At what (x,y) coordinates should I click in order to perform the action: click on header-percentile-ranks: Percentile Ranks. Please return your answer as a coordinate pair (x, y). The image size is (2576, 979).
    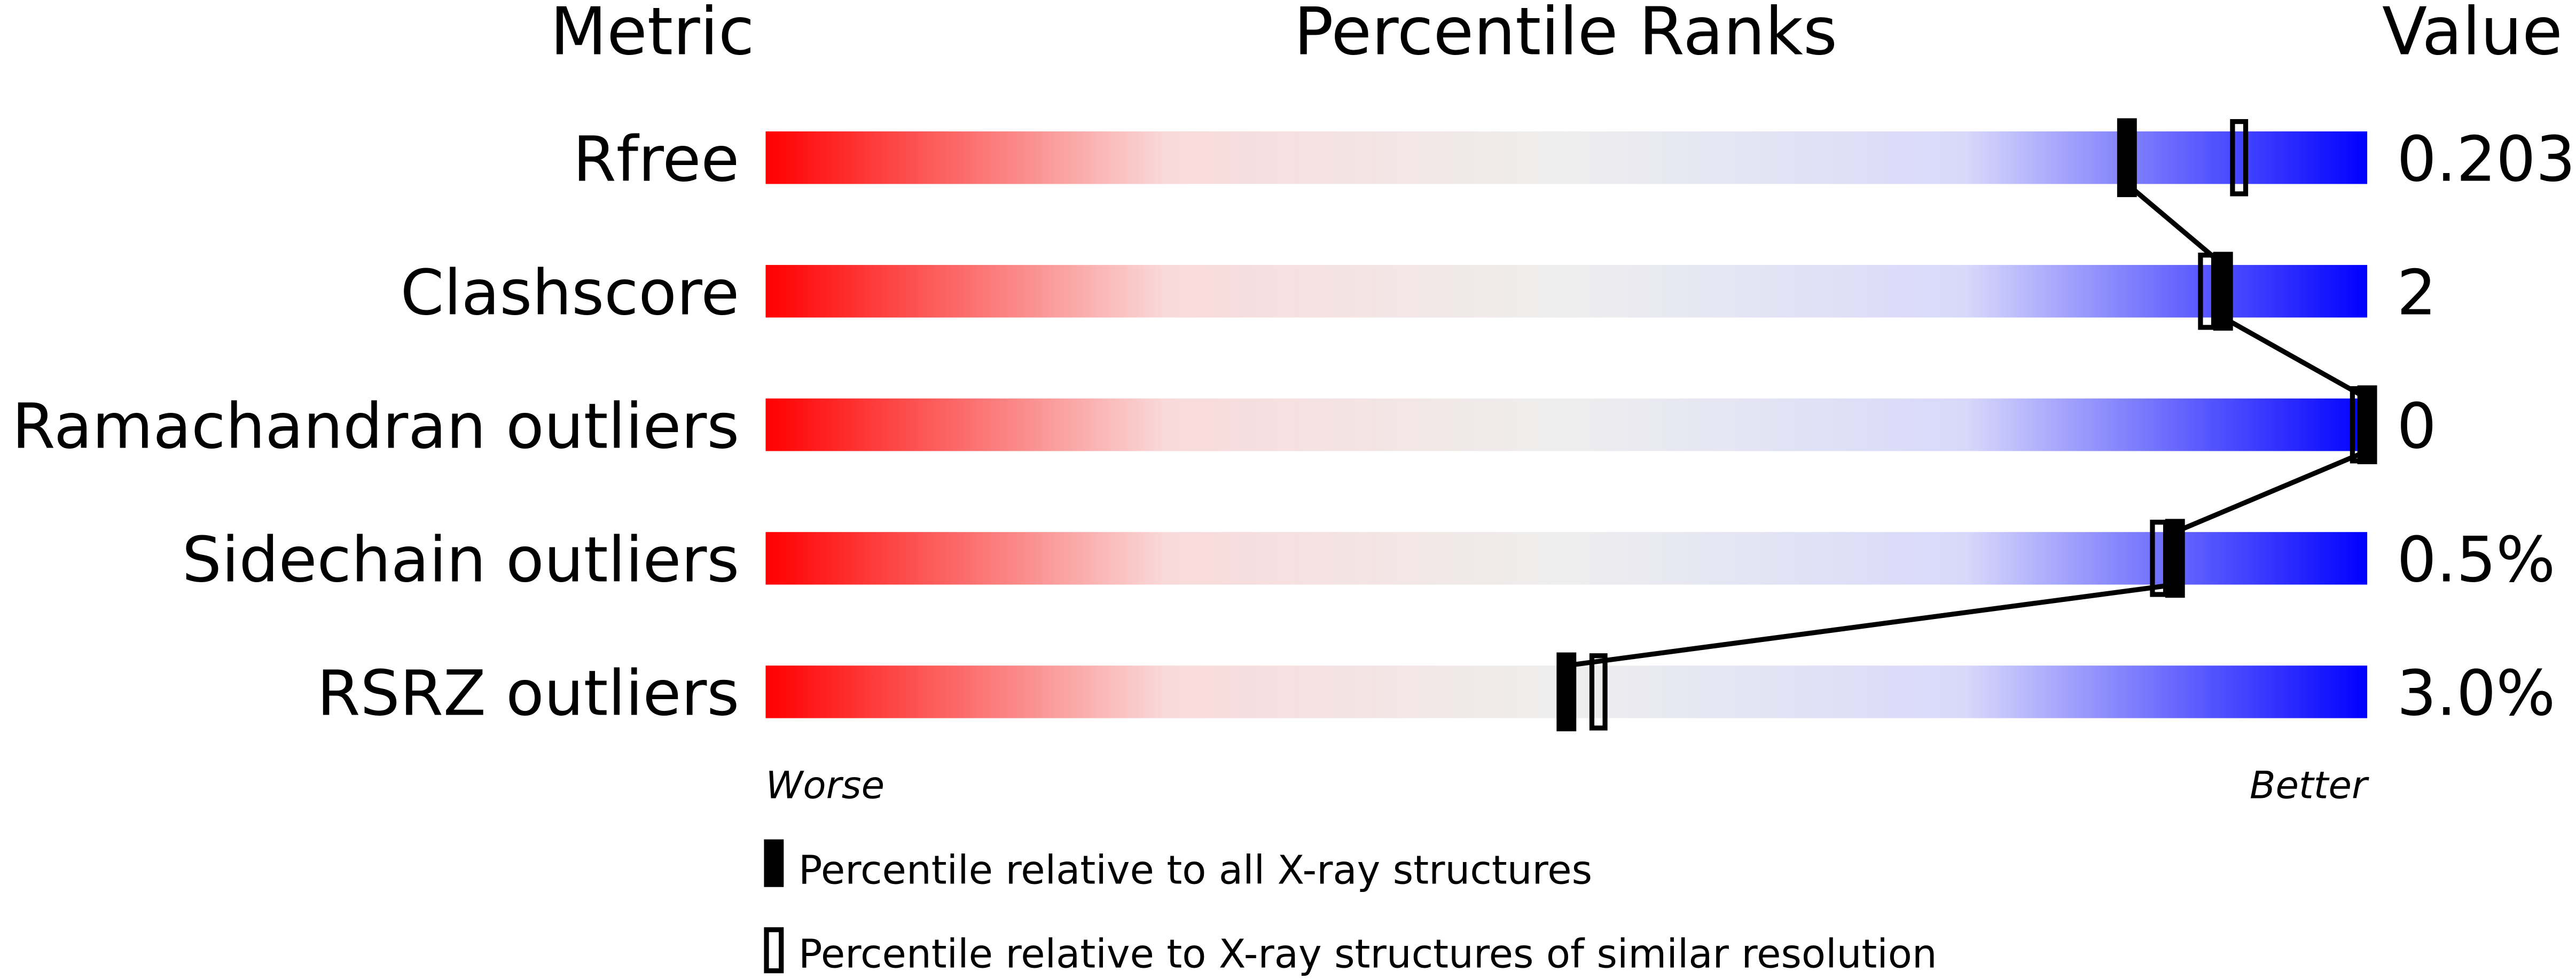
    Looking at the image, I should click on (1565, 35).